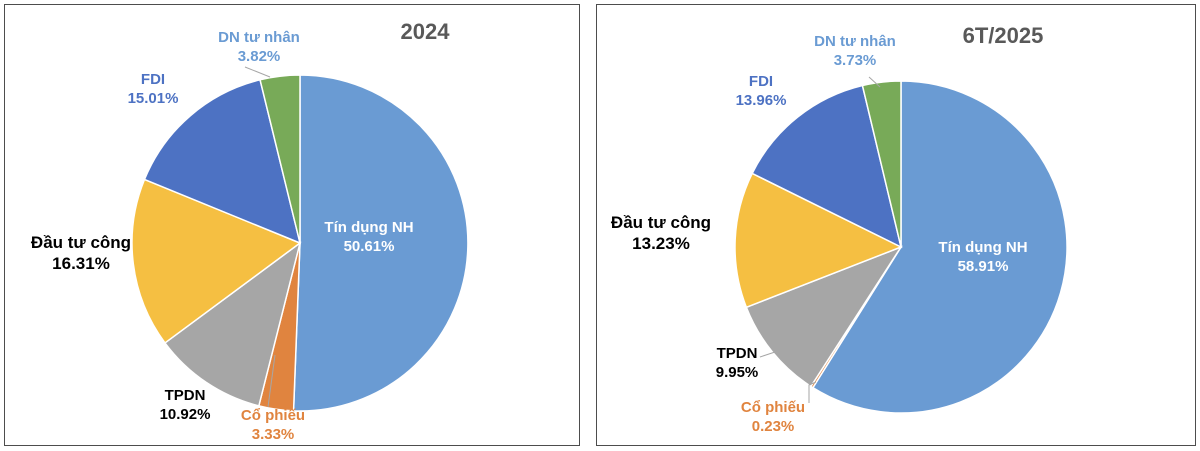 Image resolution: width=1200 pixels, height=451 pixels. I want to click on slice-label-co-phieu: Cổ phiếu 3.33%, so click(273, 425).